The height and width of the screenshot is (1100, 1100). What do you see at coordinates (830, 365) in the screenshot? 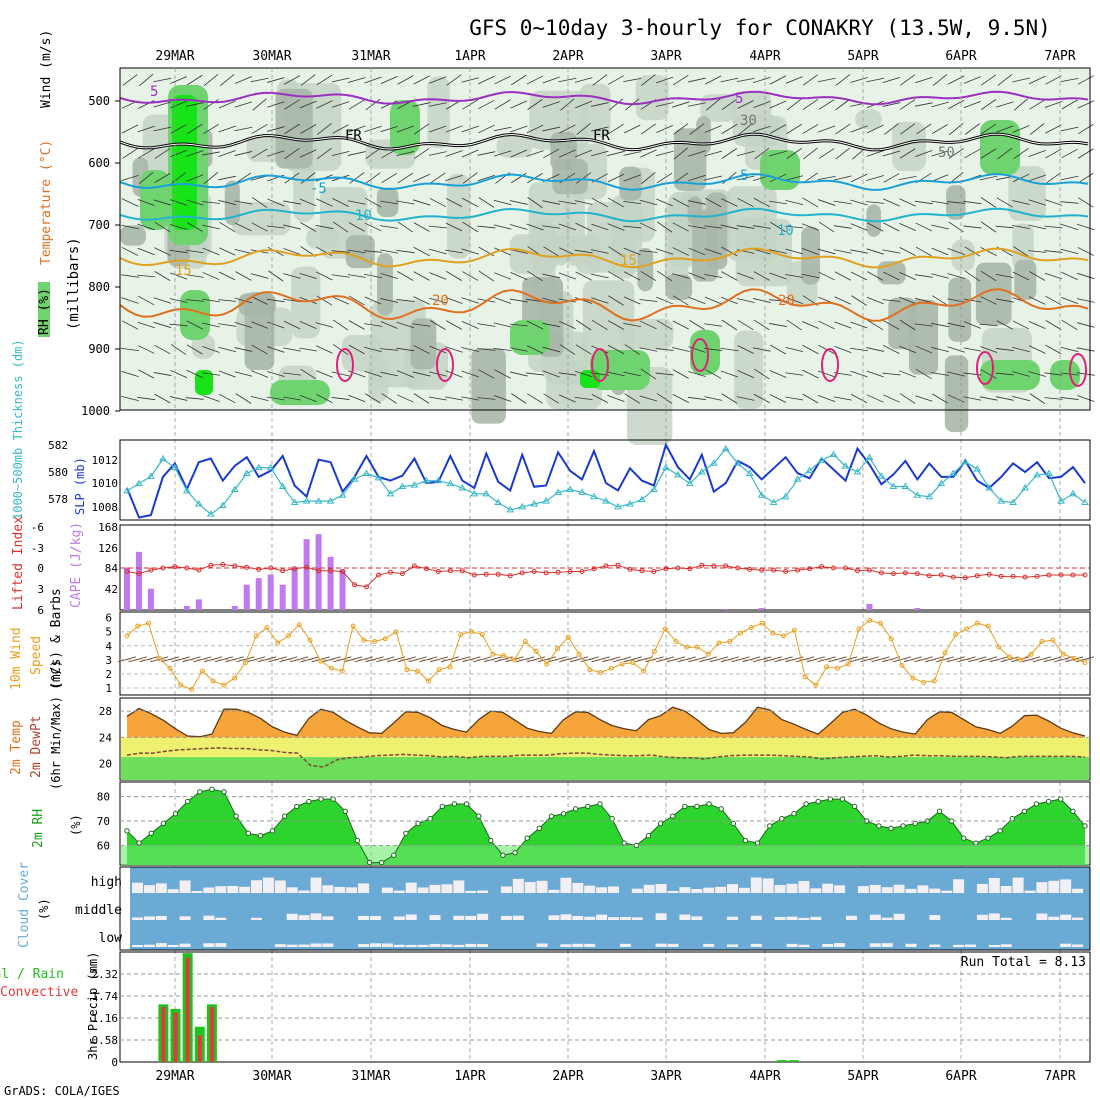
I see `rh-contour-loop` at bounding box center [830, 365].